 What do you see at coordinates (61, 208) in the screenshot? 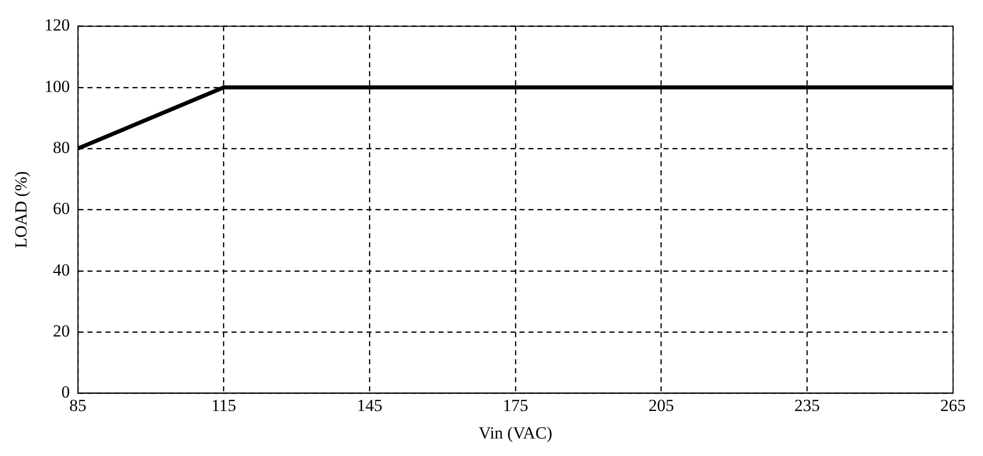
I see `y-tick-label: 60` at bounding box center [61, 208].